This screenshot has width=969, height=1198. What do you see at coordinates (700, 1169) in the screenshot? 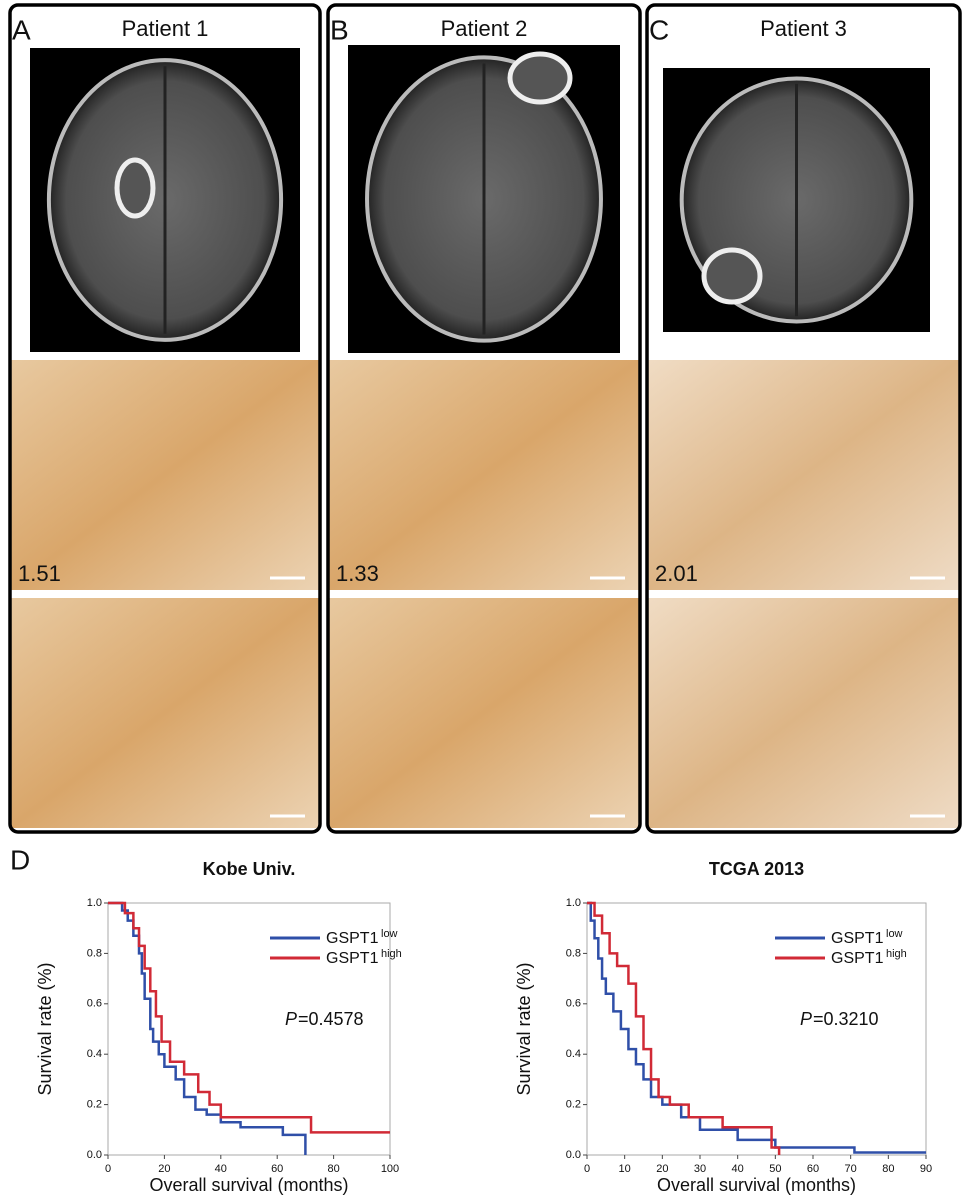
I see `x-tick-label: 30` at bounding box center [700, 1169].